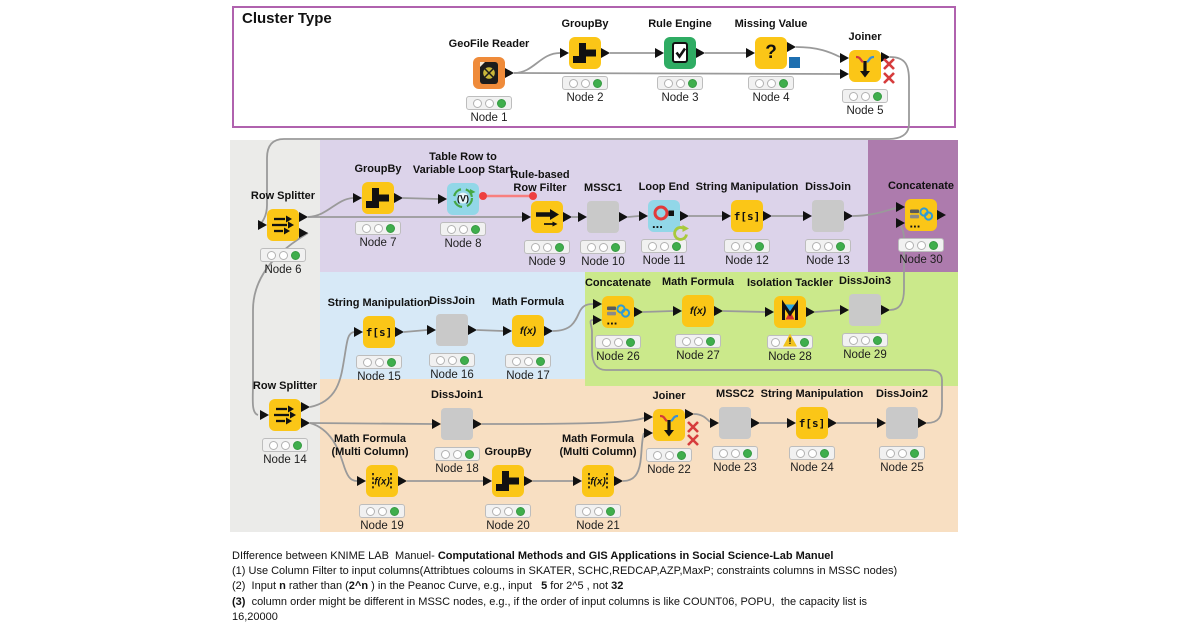 The image size is (1200, 630). What do you see at coordinates (790, 340) in the screenshot?
I see `warning-triangle-icon: !` at bounding box center [790, 340].